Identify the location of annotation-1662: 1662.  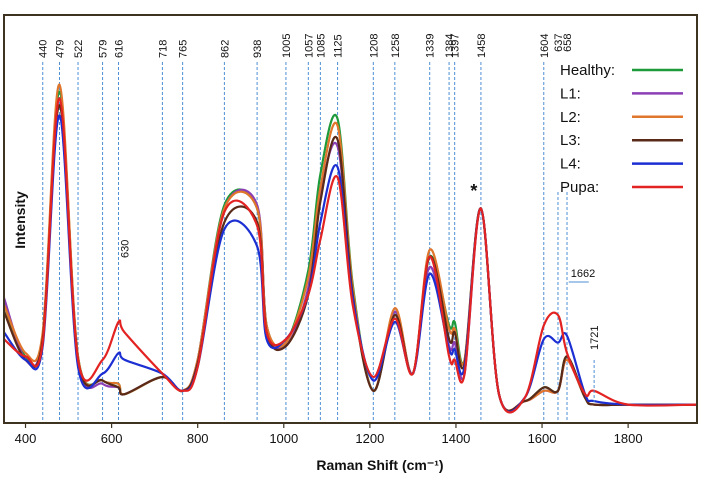
(583, 274).